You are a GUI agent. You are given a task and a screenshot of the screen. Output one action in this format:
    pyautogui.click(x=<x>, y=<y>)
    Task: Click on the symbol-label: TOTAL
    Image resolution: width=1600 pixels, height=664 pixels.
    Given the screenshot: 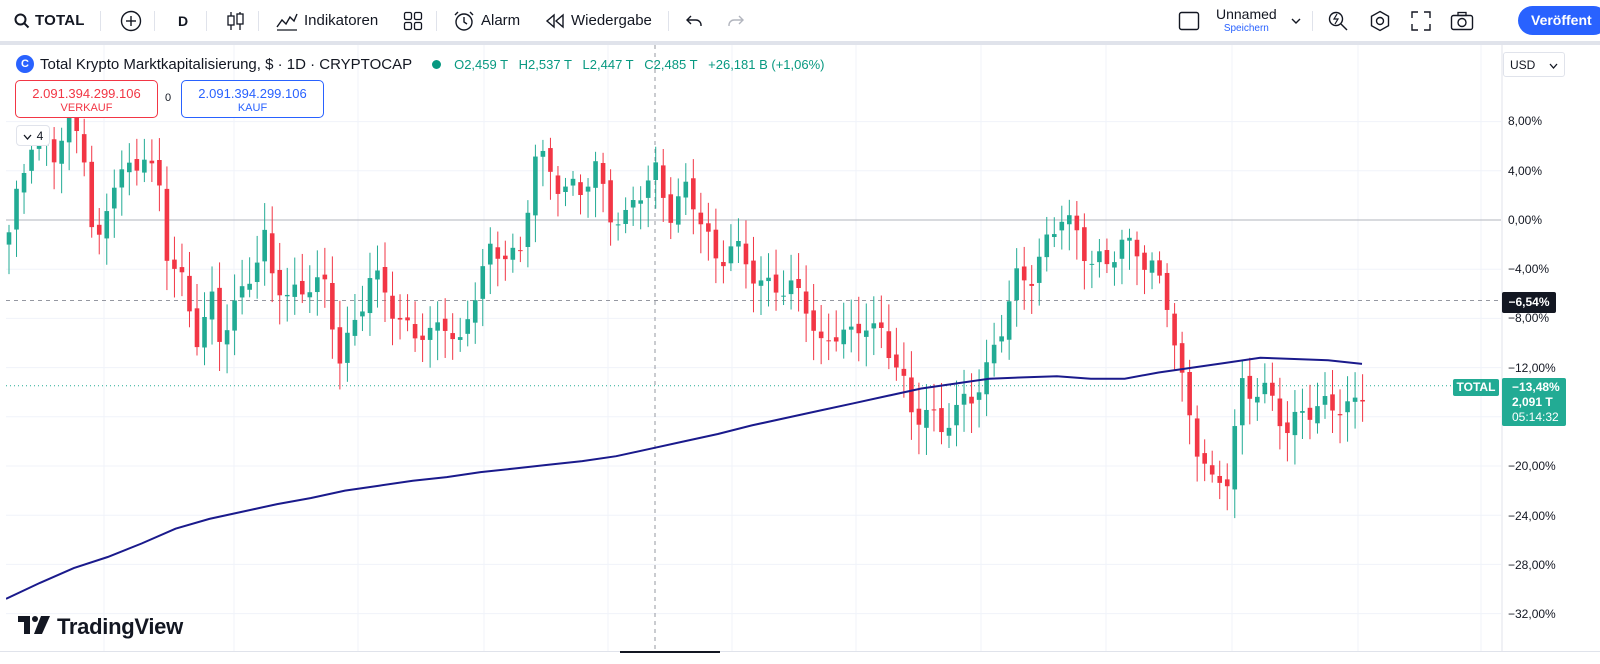 What is the action you would take?
    pyautogui.click(x=60, y=20)
    